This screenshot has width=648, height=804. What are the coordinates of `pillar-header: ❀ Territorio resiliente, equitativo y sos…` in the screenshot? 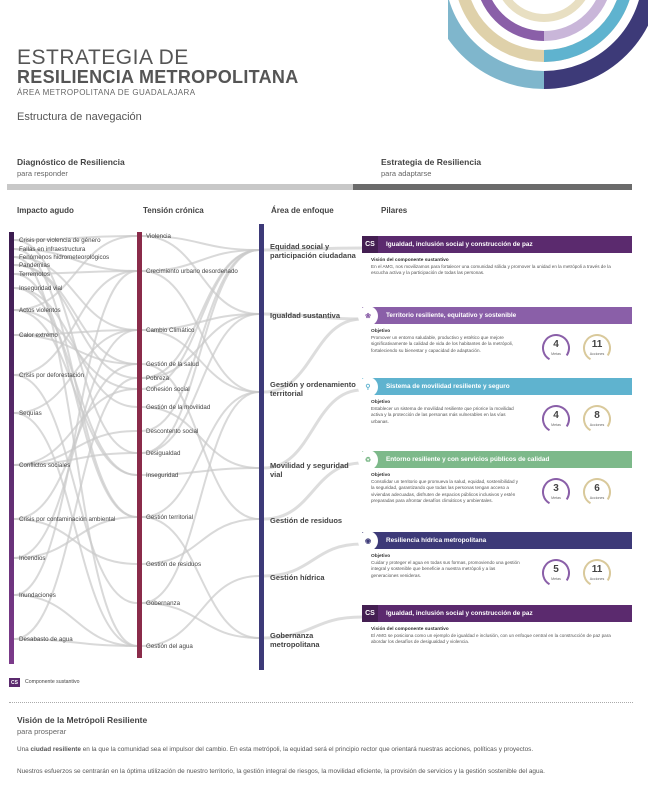 It's located at (495, 315).